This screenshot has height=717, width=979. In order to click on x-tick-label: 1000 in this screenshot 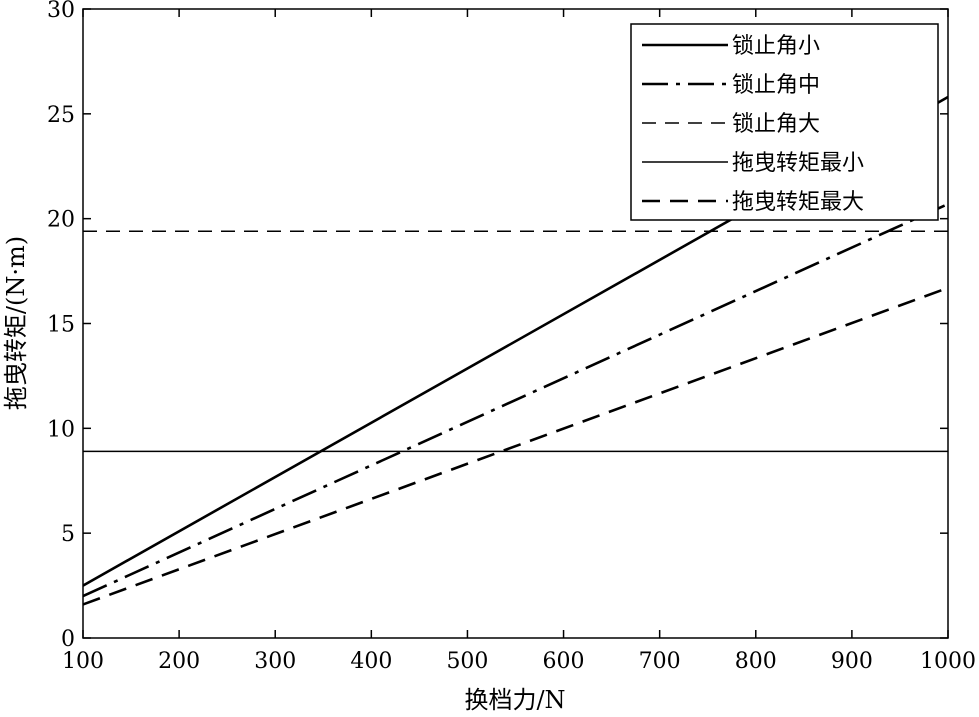, I will do `click(948, 661)`.